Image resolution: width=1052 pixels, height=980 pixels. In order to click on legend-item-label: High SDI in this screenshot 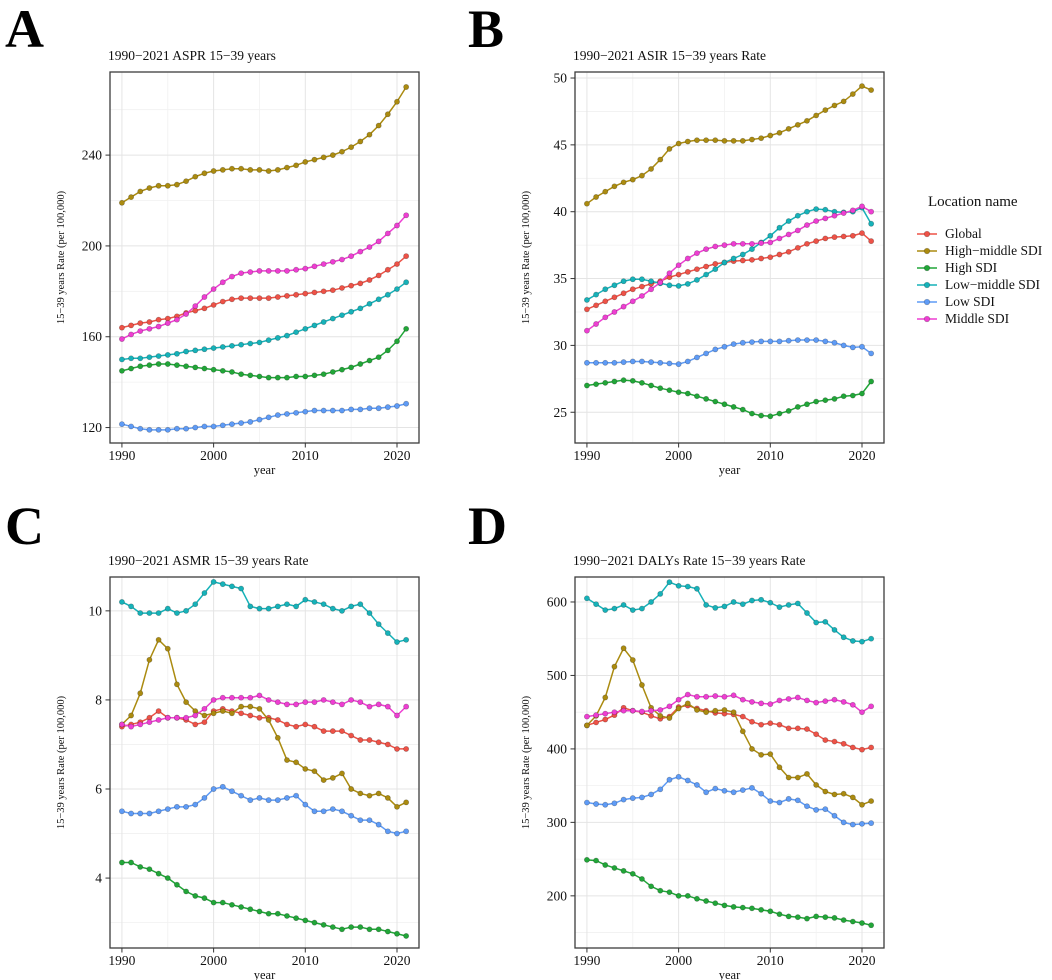, I will do `click(971, 267)`.